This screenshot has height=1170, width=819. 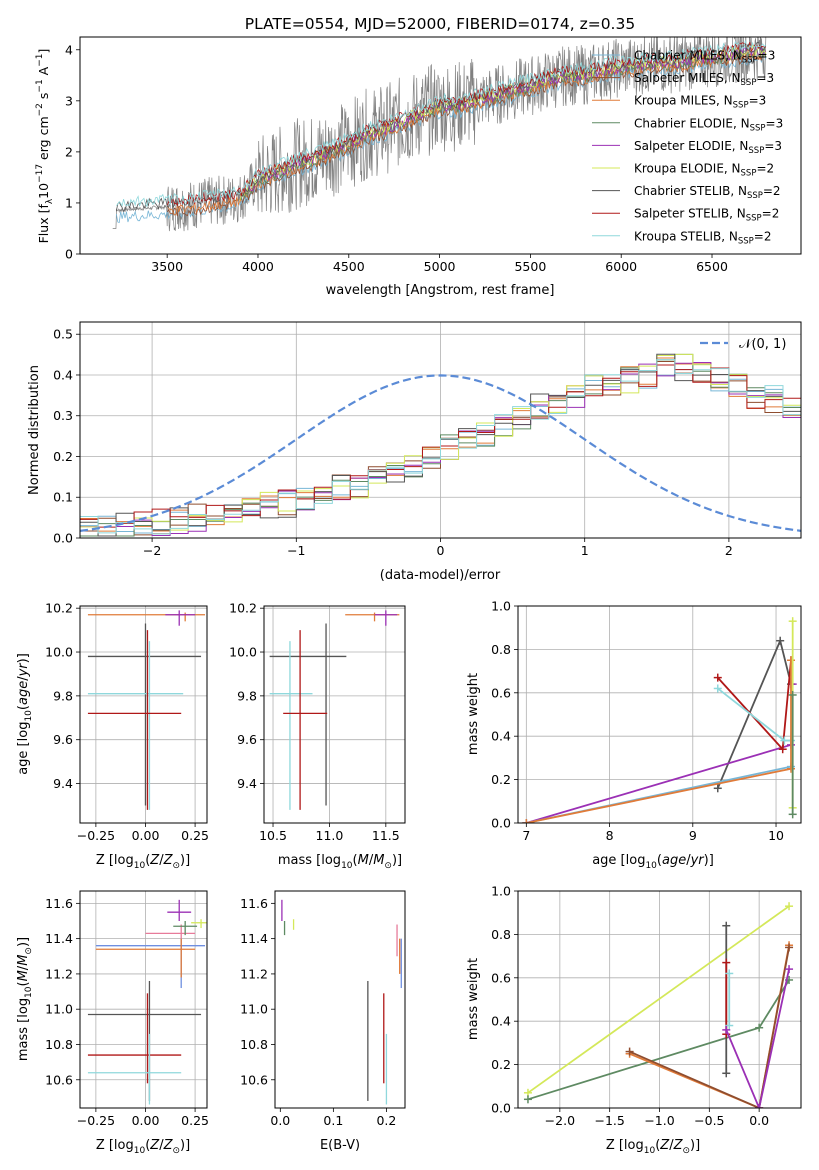 I want to click on y-tick-label: 0.6, so click(x=501, y=692).